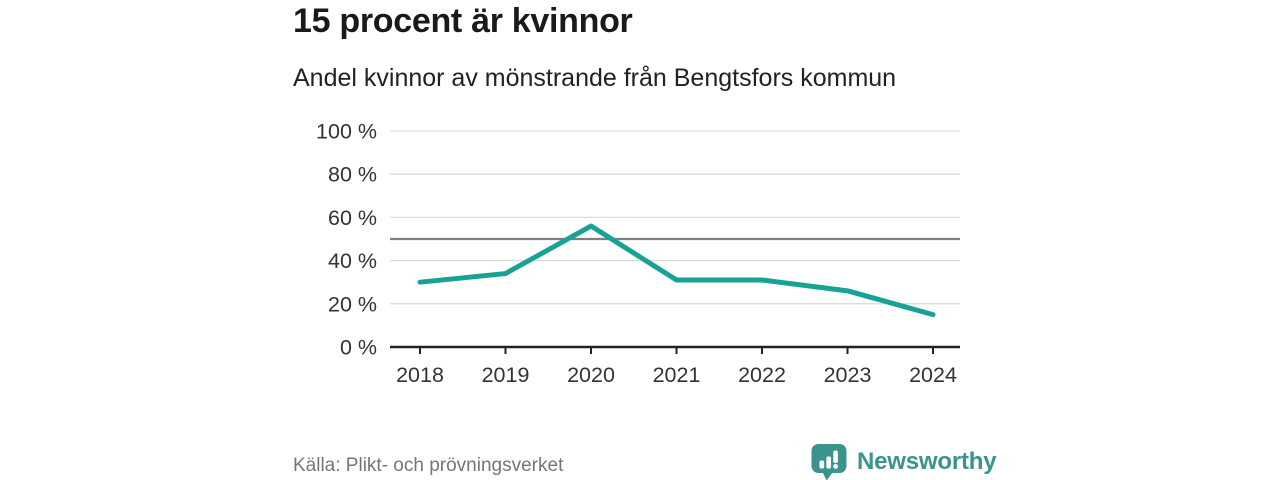 This screenshot has height=480, width=1280. I want to click on source-attribution: Källa: Plikt- och prövningsverket, so click(428, 465).